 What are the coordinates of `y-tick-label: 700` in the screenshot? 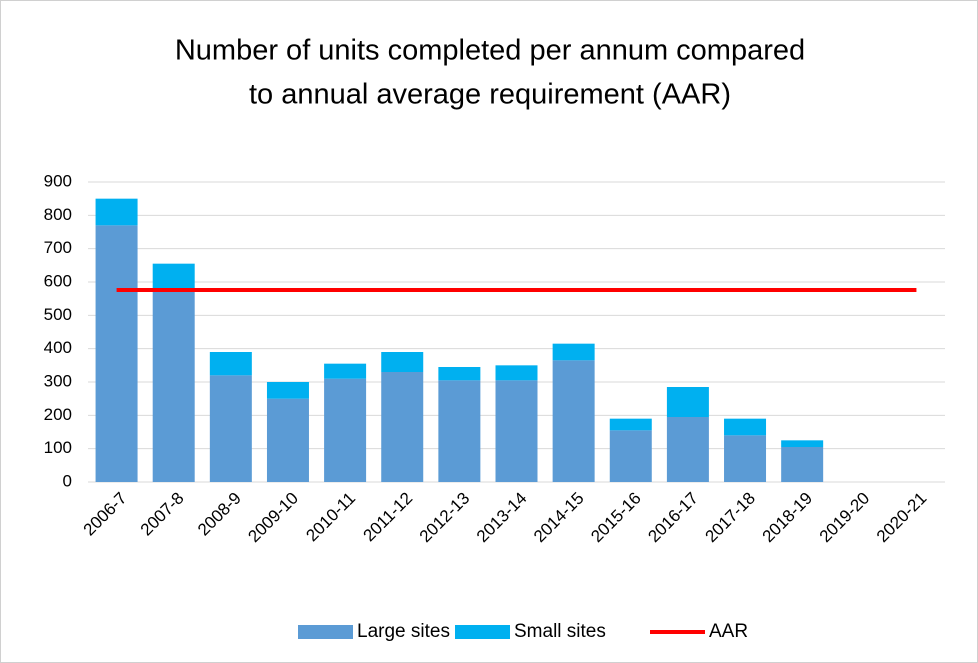 It's located at (58, 247).